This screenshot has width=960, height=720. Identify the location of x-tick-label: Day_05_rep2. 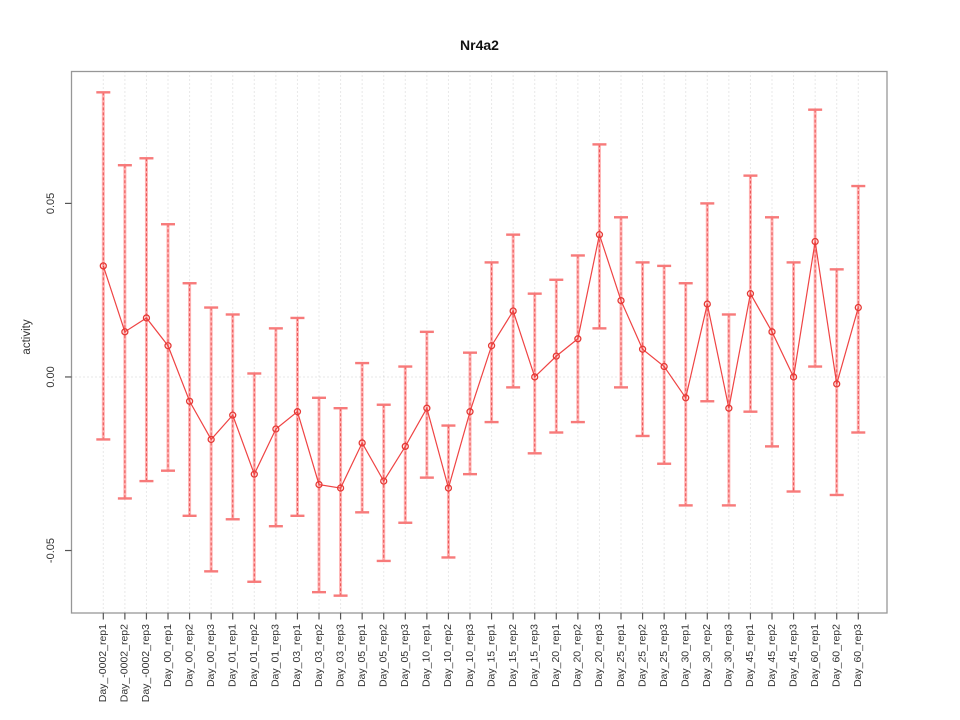
(384, 655).